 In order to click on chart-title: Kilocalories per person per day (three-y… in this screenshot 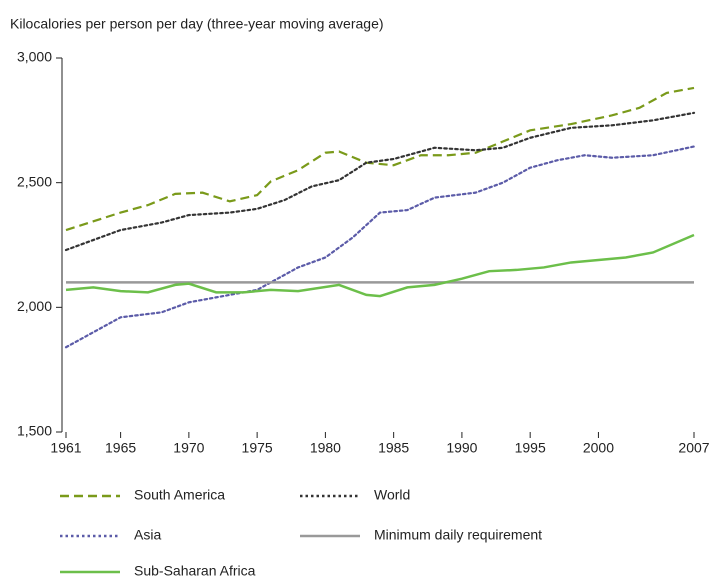, I will do `click(197, 24)`.